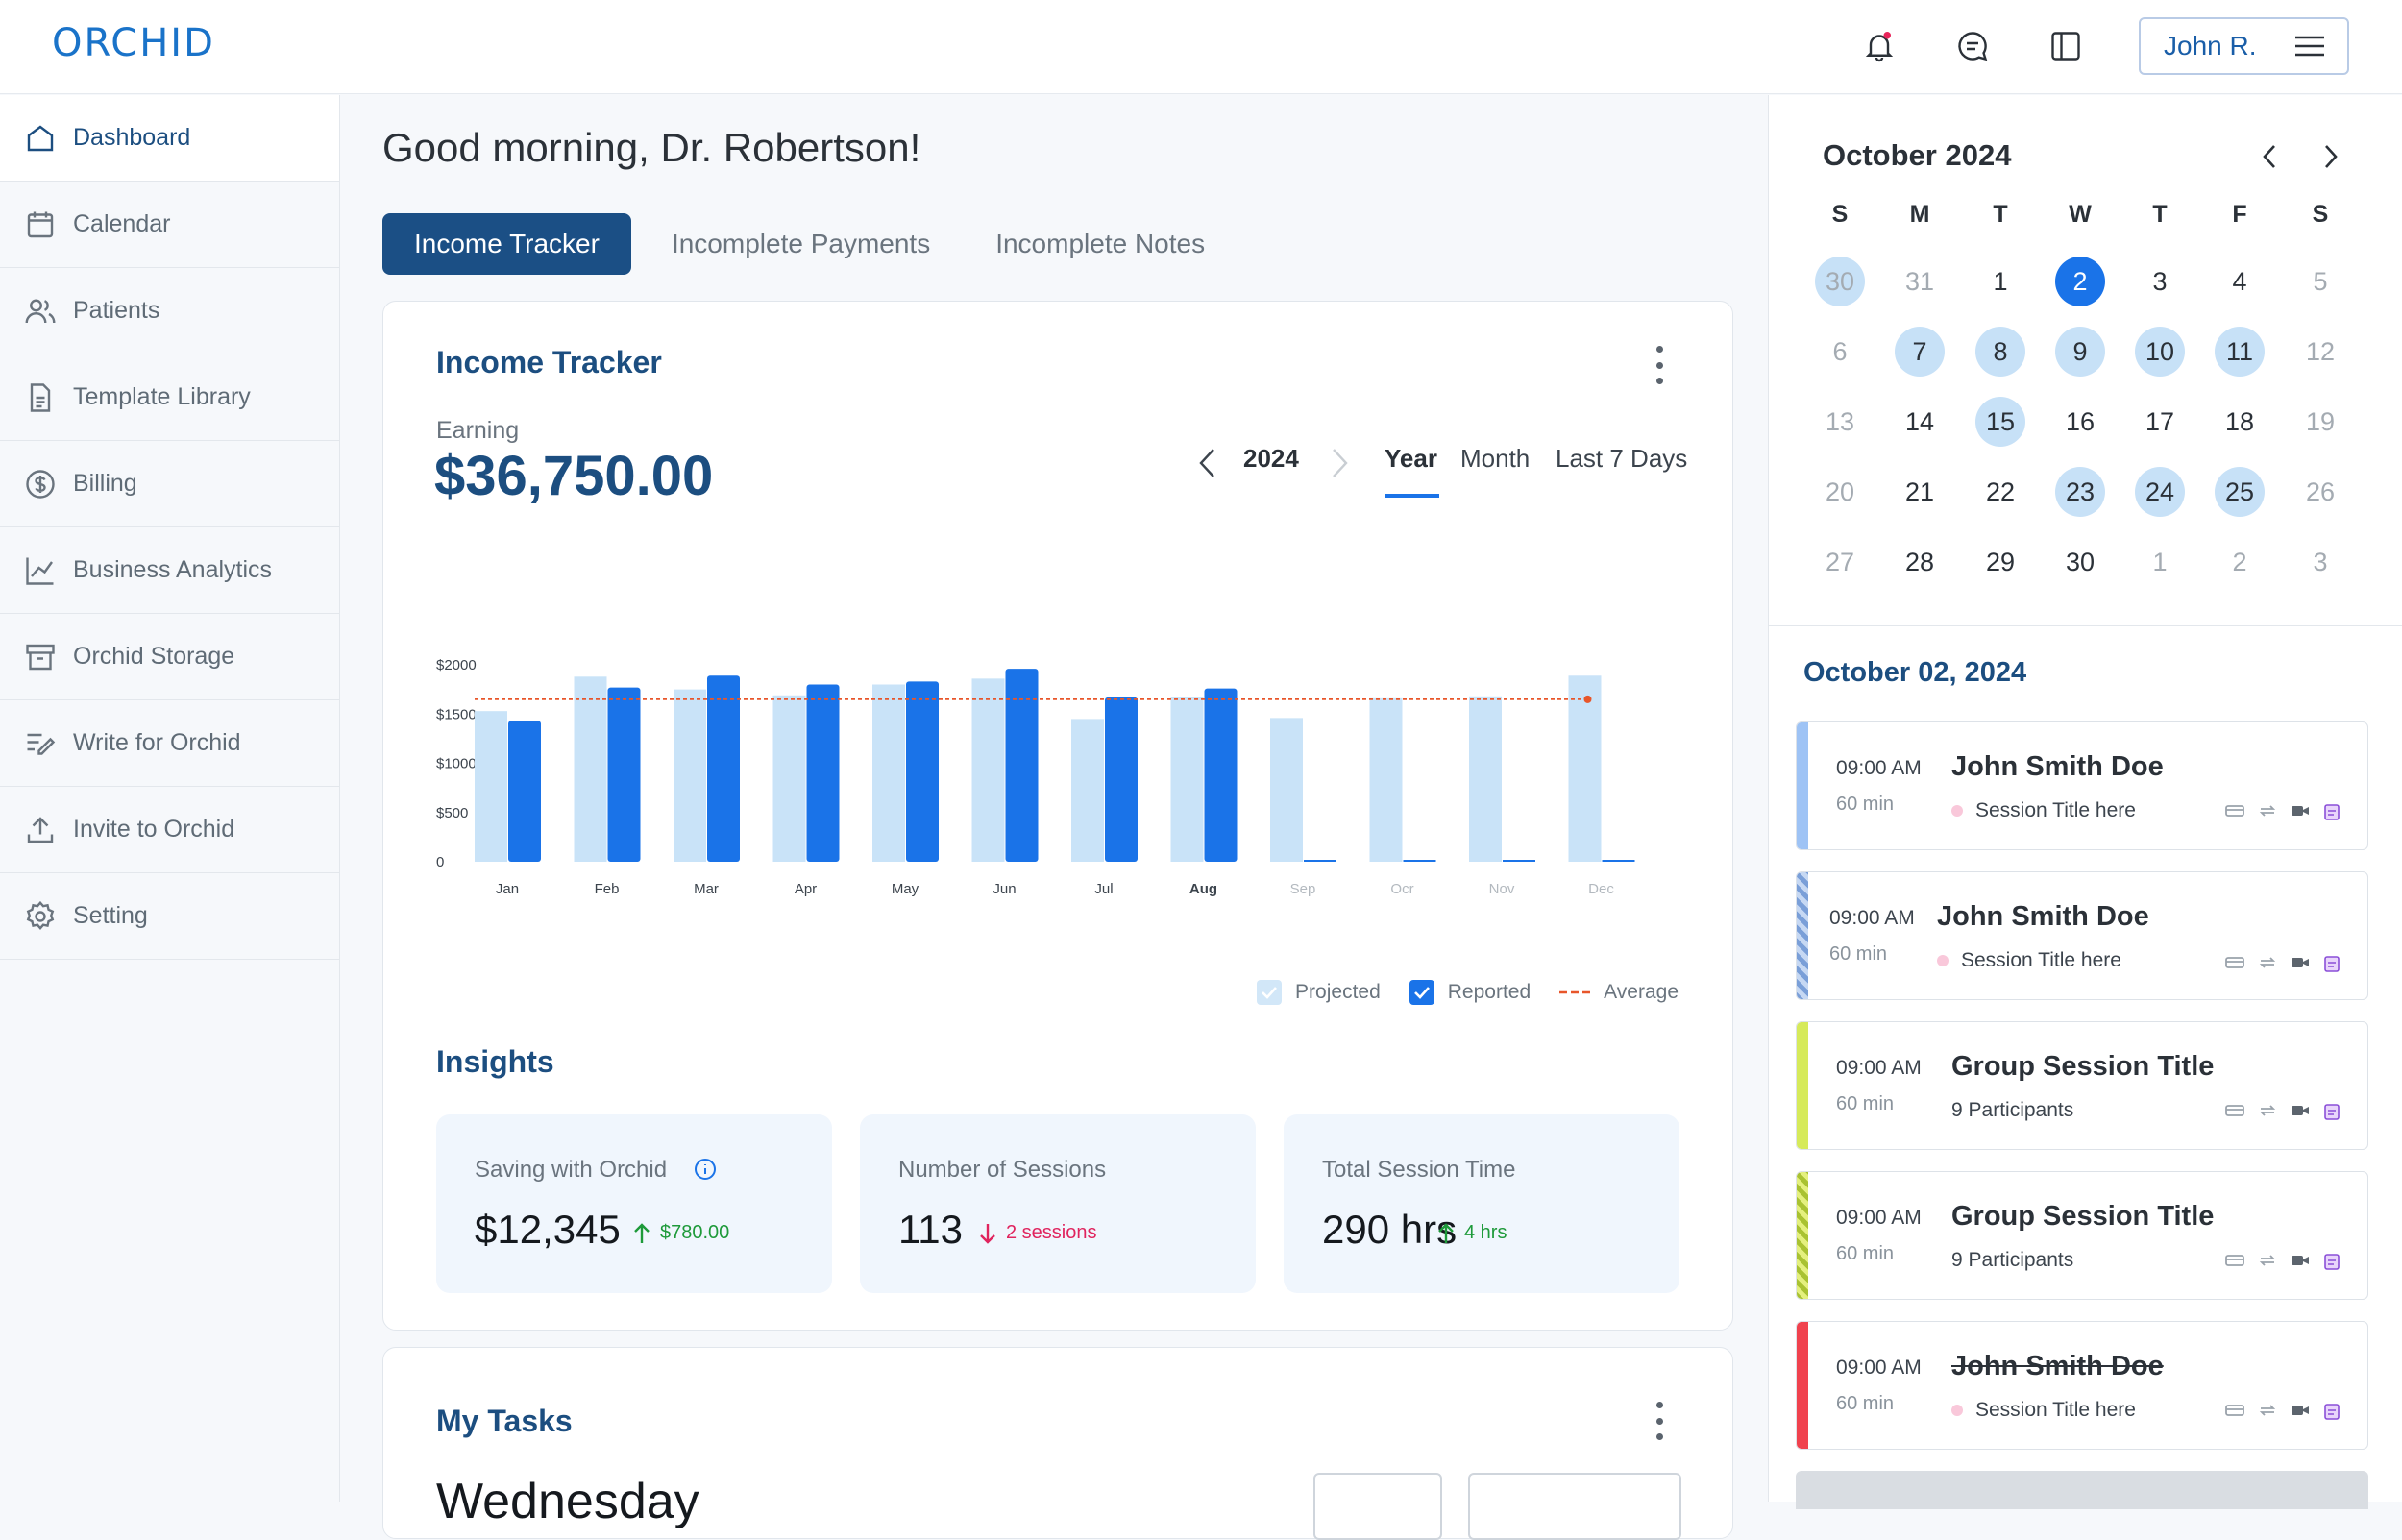 Image resolution: width=2402 pixels, height=1540 pixels. What do you see at coordinates (1919, 492) in the screenshot?
I see `calendar-day: 21` at bounding box center [1919, 492].